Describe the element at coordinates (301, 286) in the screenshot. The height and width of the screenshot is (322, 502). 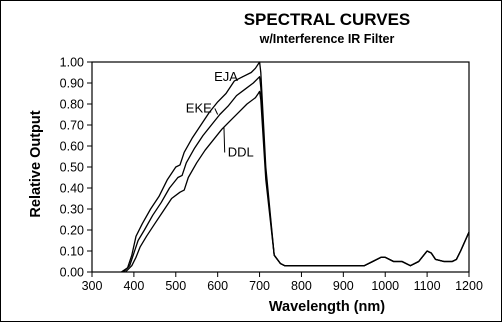
I see `x-tick-label: 800` at that location.